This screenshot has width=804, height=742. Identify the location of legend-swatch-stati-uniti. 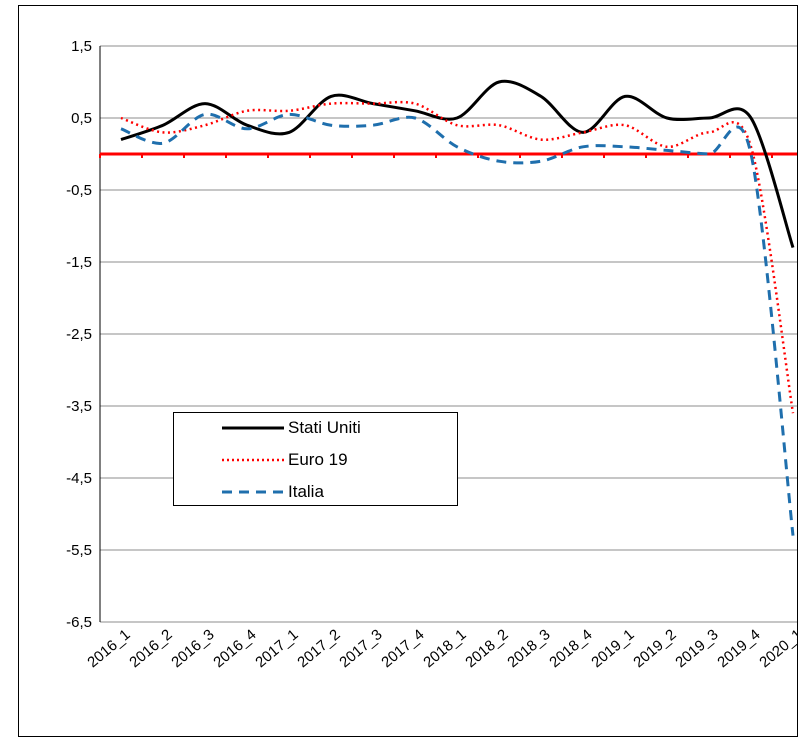
(253, 428).